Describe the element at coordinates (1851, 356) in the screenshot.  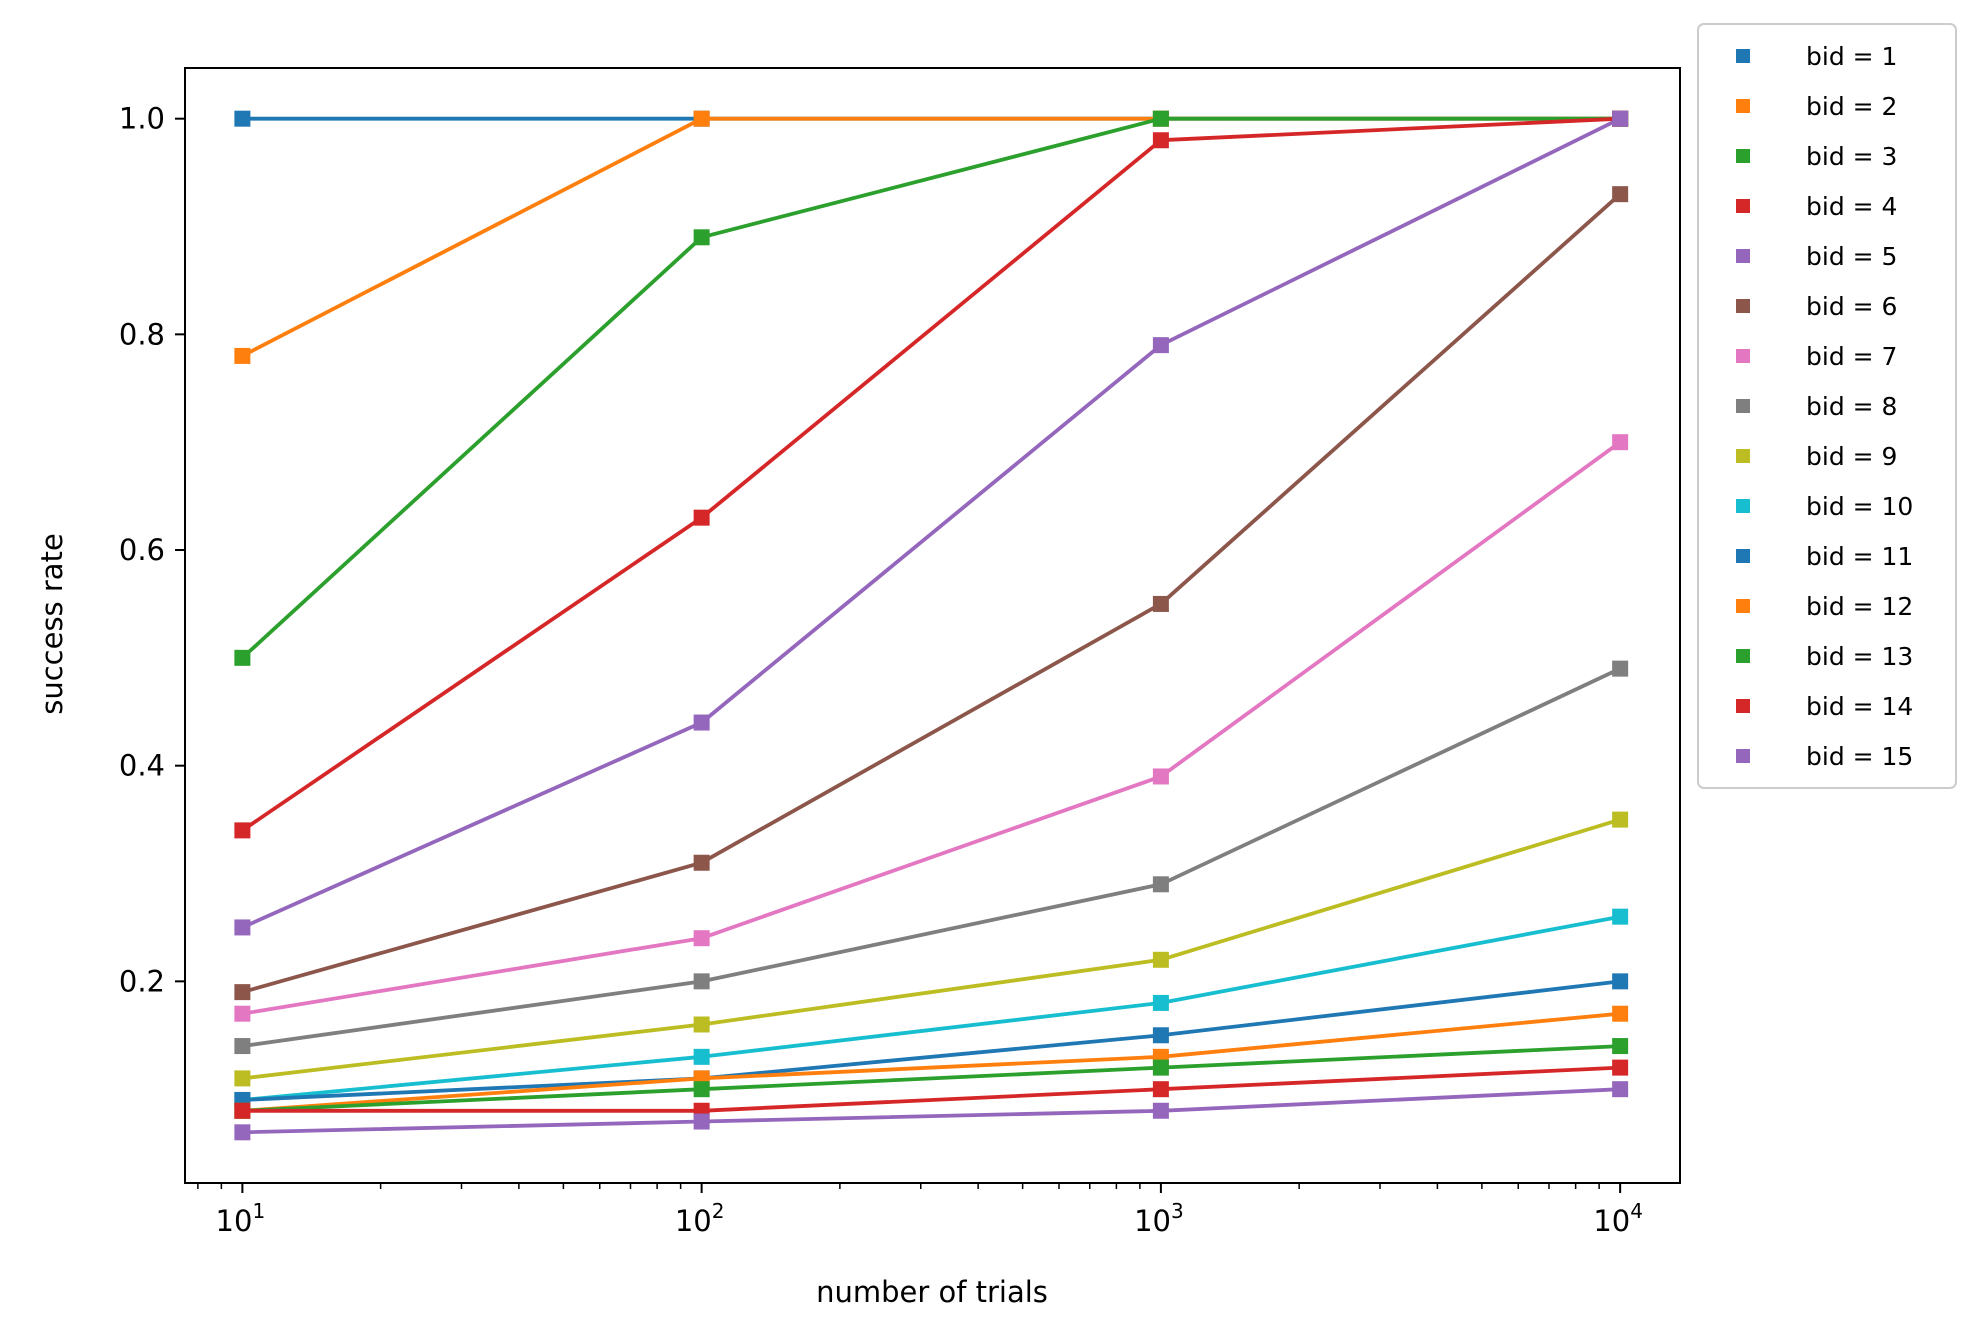
I see `legend-label: bid = 7` at that location.